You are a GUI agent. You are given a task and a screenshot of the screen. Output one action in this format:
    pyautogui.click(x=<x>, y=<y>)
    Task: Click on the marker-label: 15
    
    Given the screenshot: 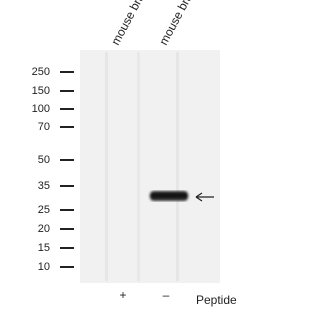 What is the action you would take?
    pyautogui.click(x=44, y=248)
    